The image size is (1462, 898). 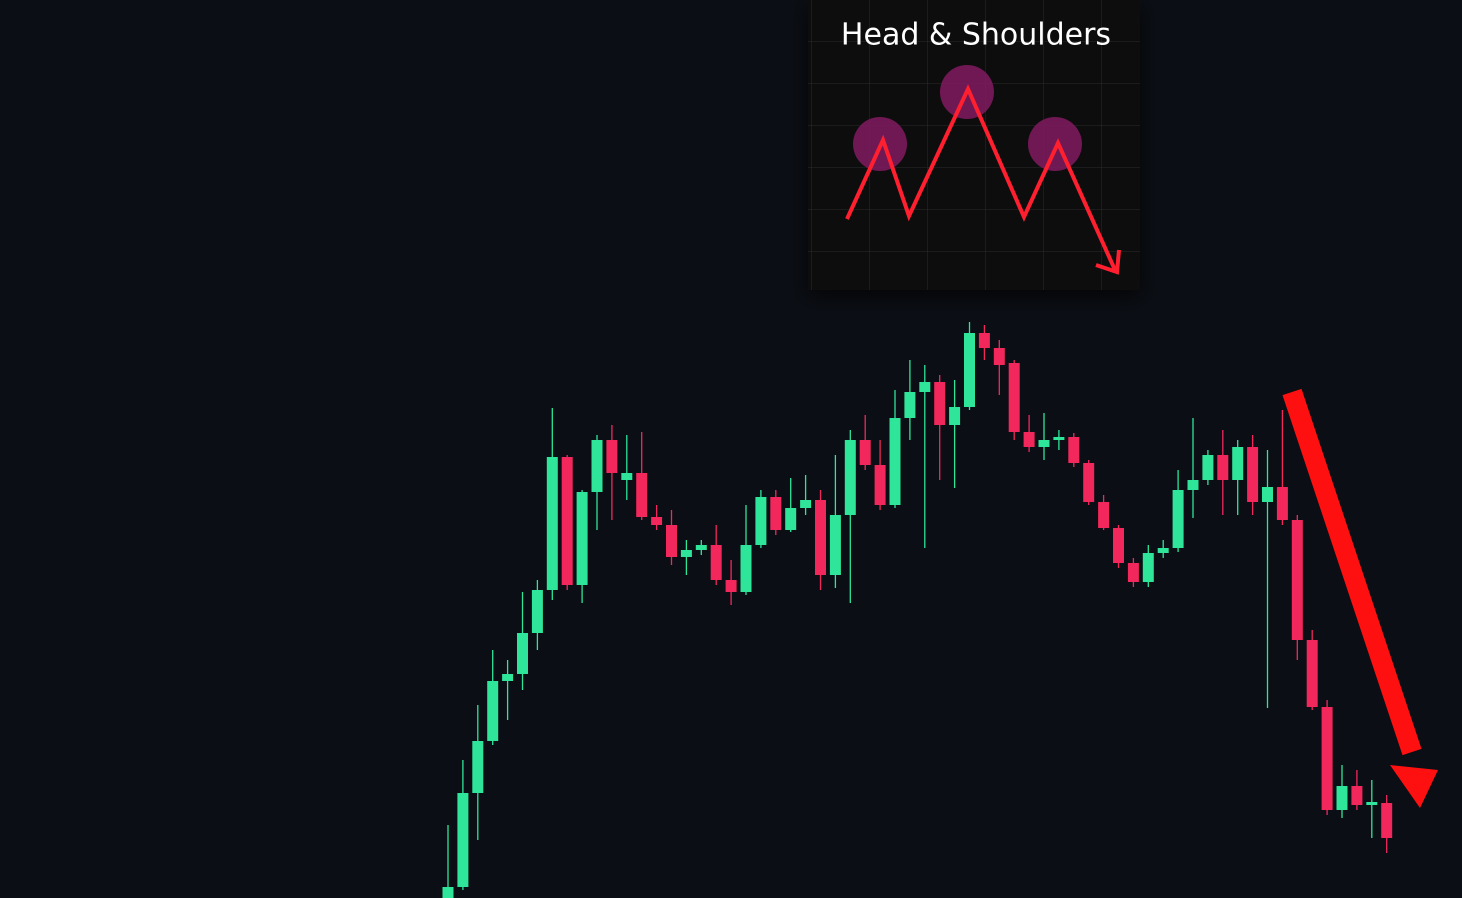 What do you see at coordinates (1414, 786) in the screenshot?
I see `trend-arrow-head` at bounding box center [1414, 786].